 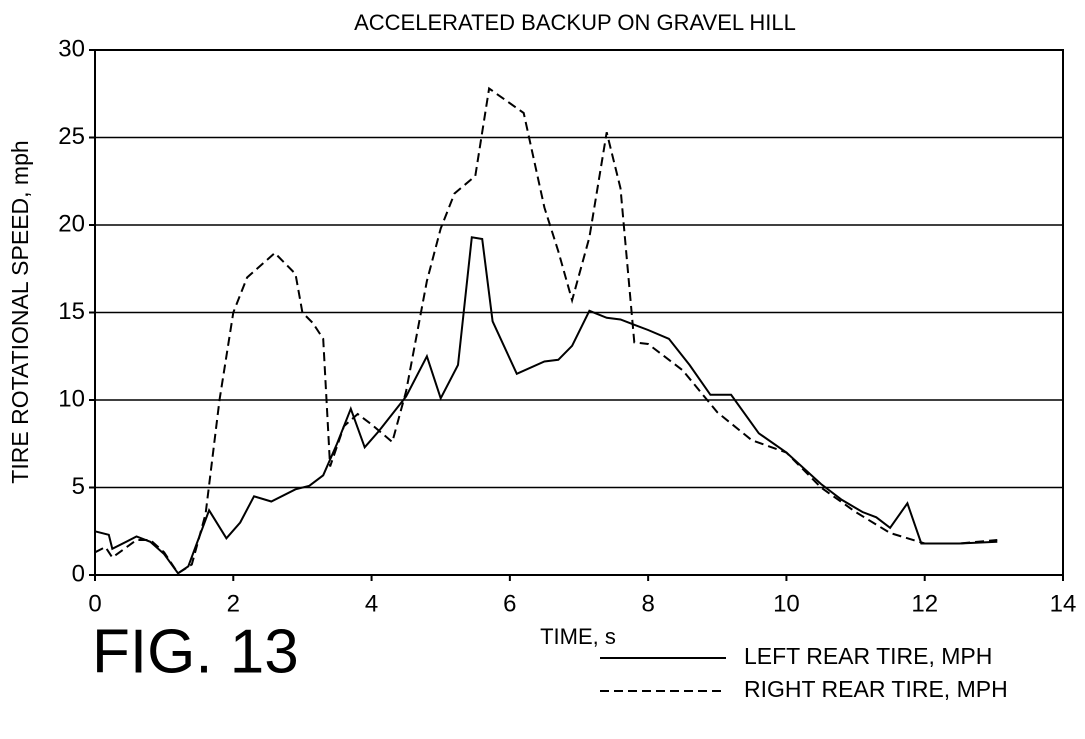 I want to click on y-axis-label: TIRE ROTATIONAL SPEED, mph, so click(x=20, y=311).